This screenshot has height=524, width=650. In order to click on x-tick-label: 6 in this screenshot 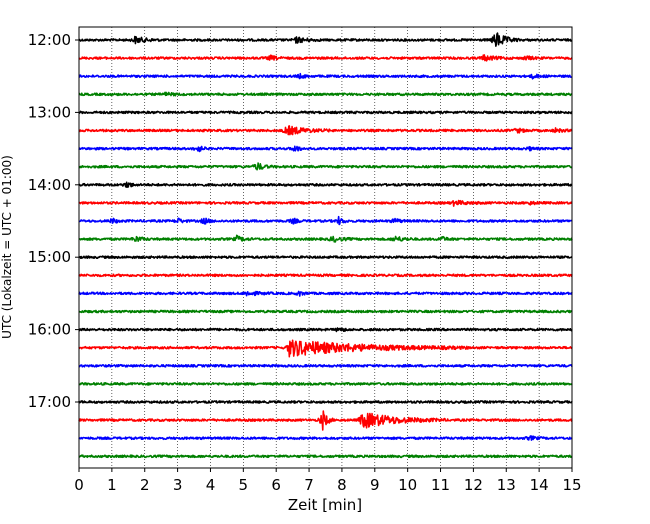, I will do `click(276, 485)`.